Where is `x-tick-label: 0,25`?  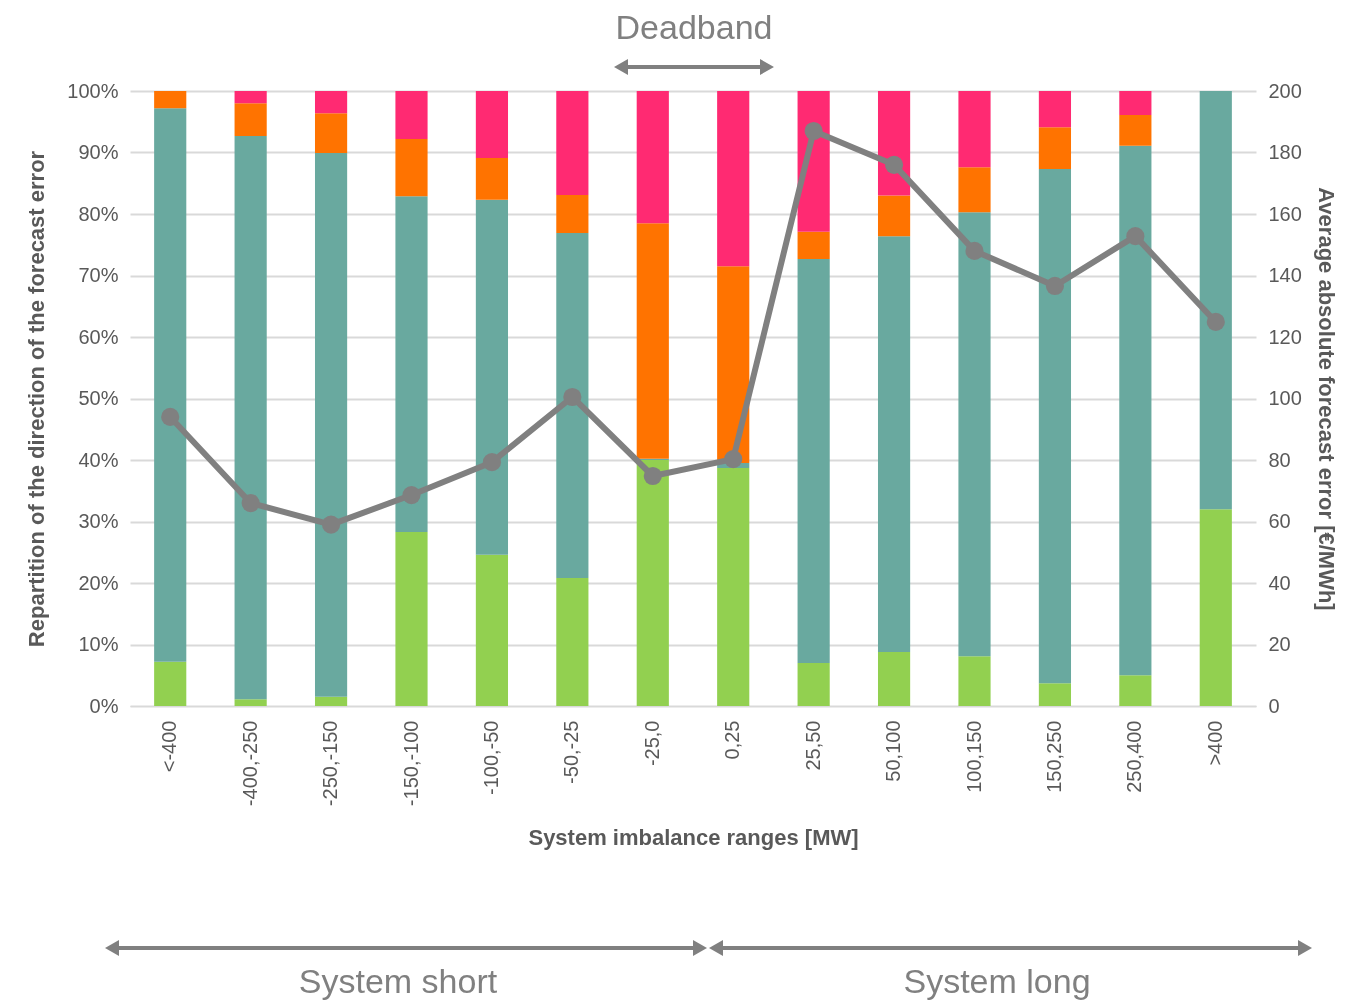 x-tick-label: 0,25 is located at coordinates (732, 740).